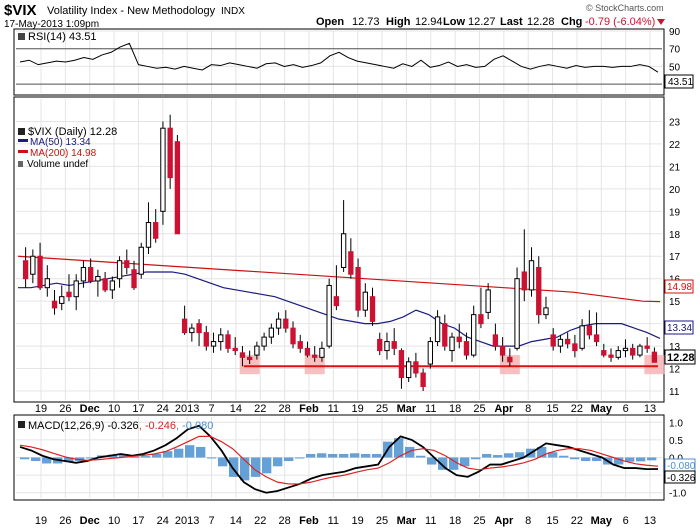 The width and height of the screenshot is (700, 530). What do you see at coordinates (679, 286) in the screenshot?
I see `ma200-value-box` at bounding box center [679, 286].